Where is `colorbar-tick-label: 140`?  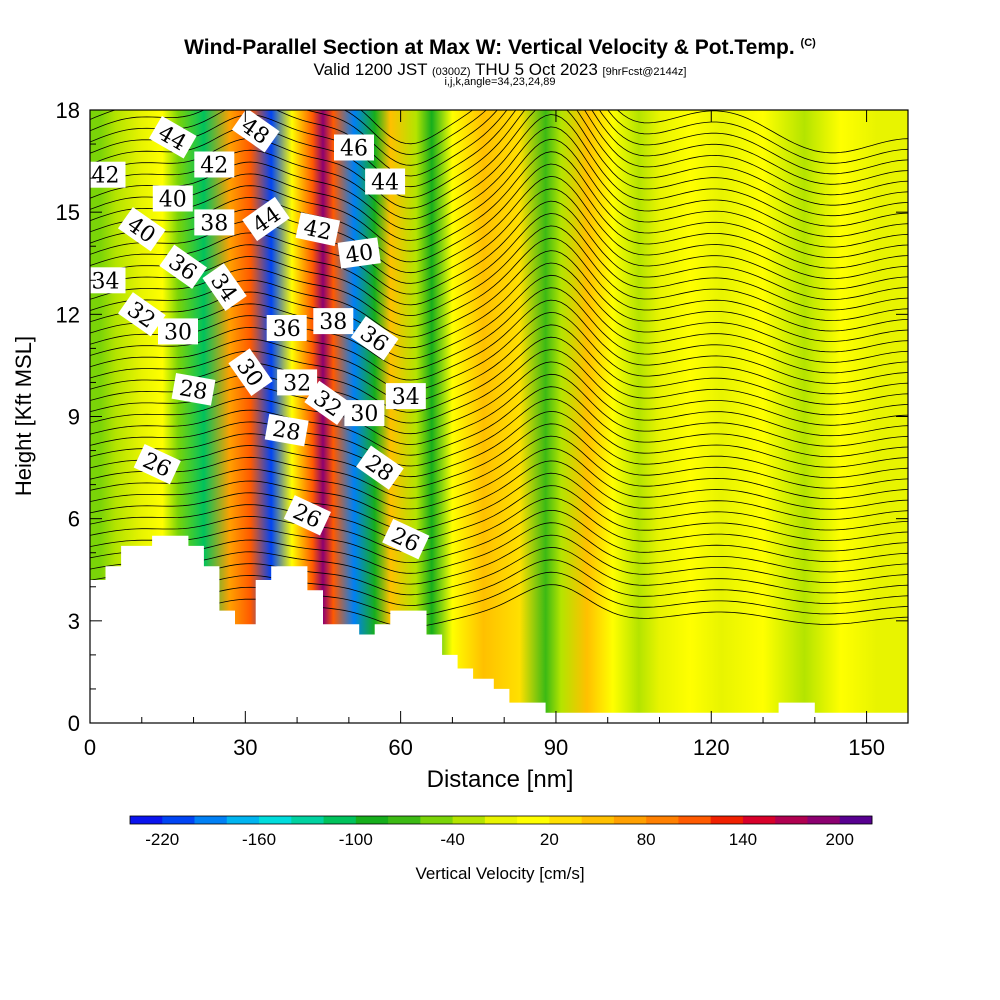
colorbar-tick-label: 140 is located at coordinates (743, 839).